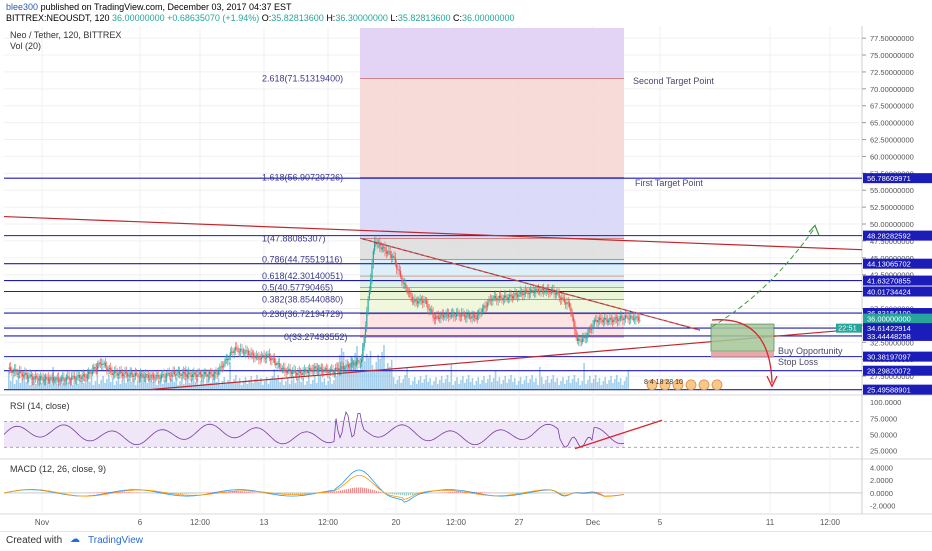 This screenshot has height=551, width=932. What do you see at coordinates (663, 382) in the screenshot?
I see `event-markers: 8 4 18 28 10` at bounding box center [663, 382].